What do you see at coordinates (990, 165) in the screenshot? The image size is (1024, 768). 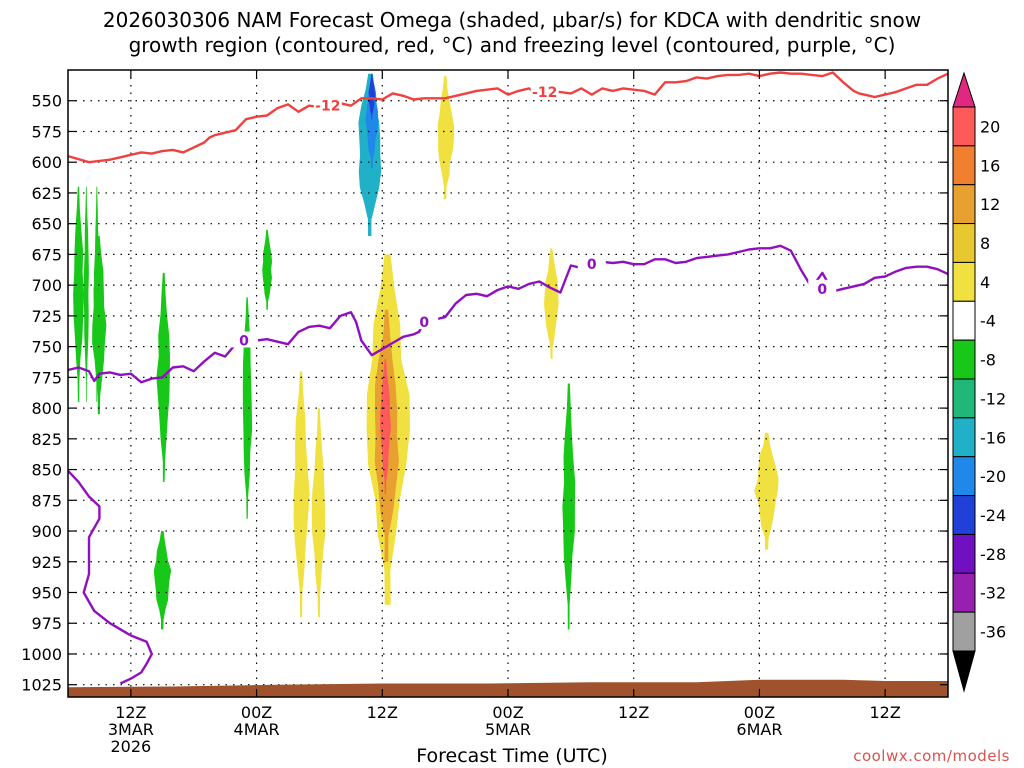 I see `colorbar-label: 16` at bounding box center [990, 165].